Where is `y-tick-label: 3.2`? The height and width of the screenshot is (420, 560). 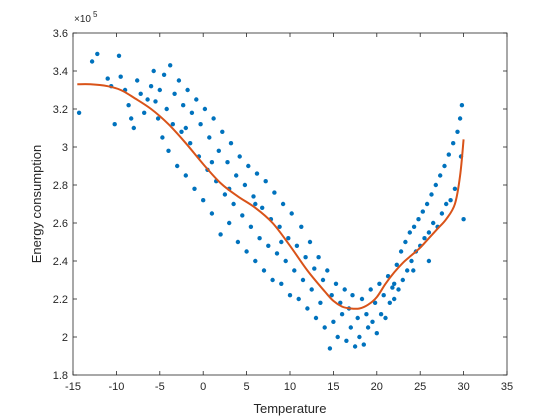
y-tick-label: 3.2 is located at coordinates (60, 110).